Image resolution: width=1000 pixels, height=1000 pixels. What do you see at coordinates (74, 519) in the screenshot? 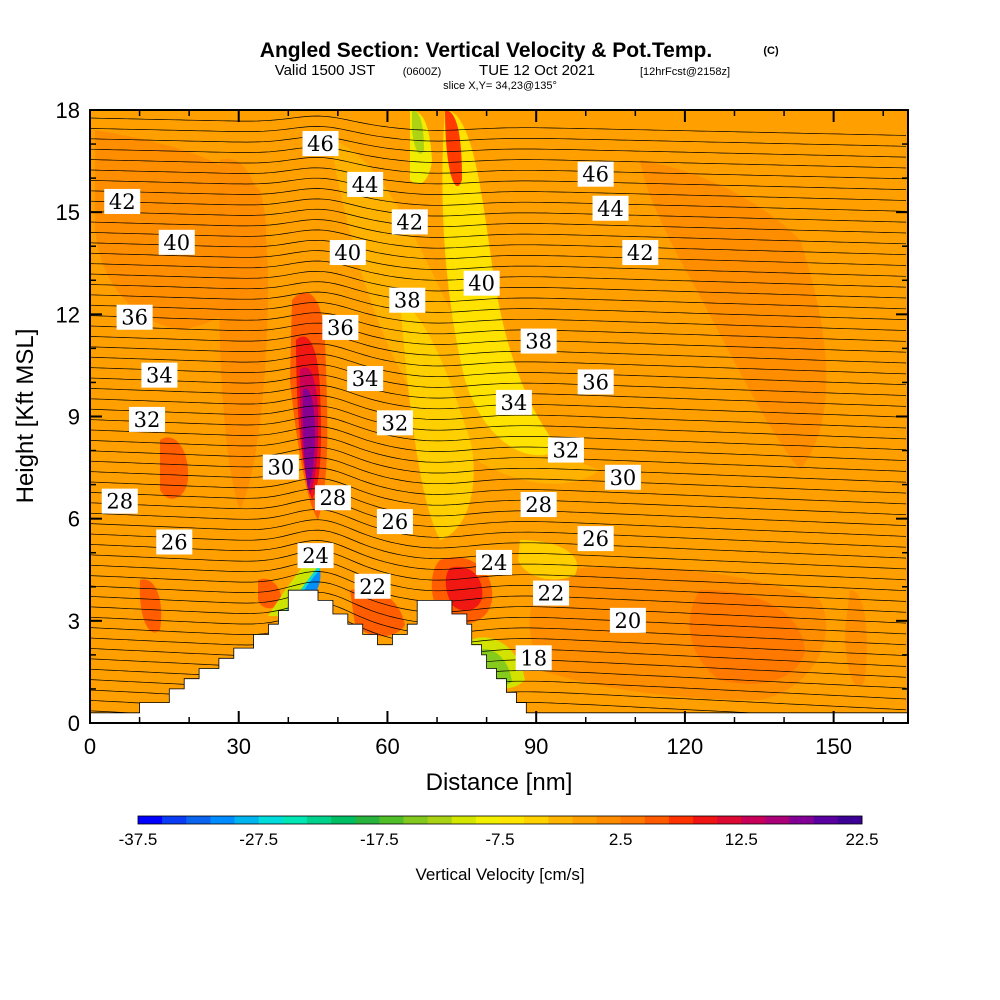
I see `y-tick-label: 6` at bounding box center [74, 519].